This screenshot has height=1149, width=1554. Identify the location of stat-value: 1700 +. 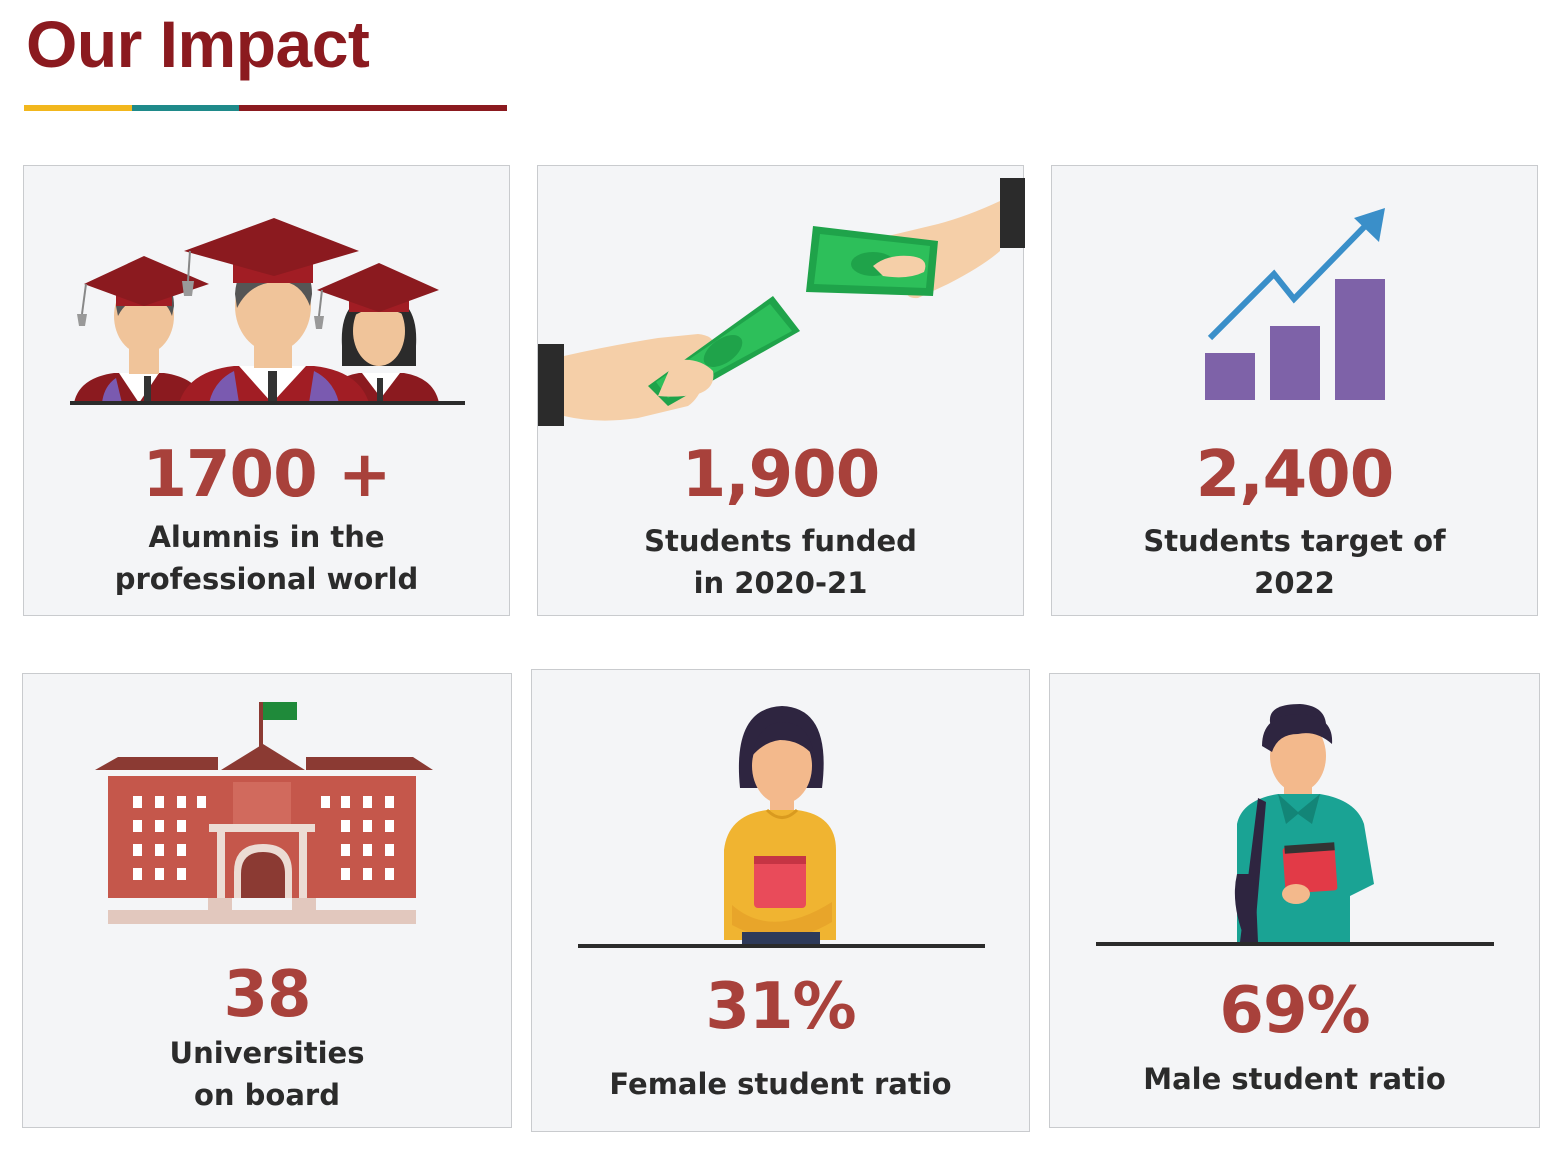
(266, 475).